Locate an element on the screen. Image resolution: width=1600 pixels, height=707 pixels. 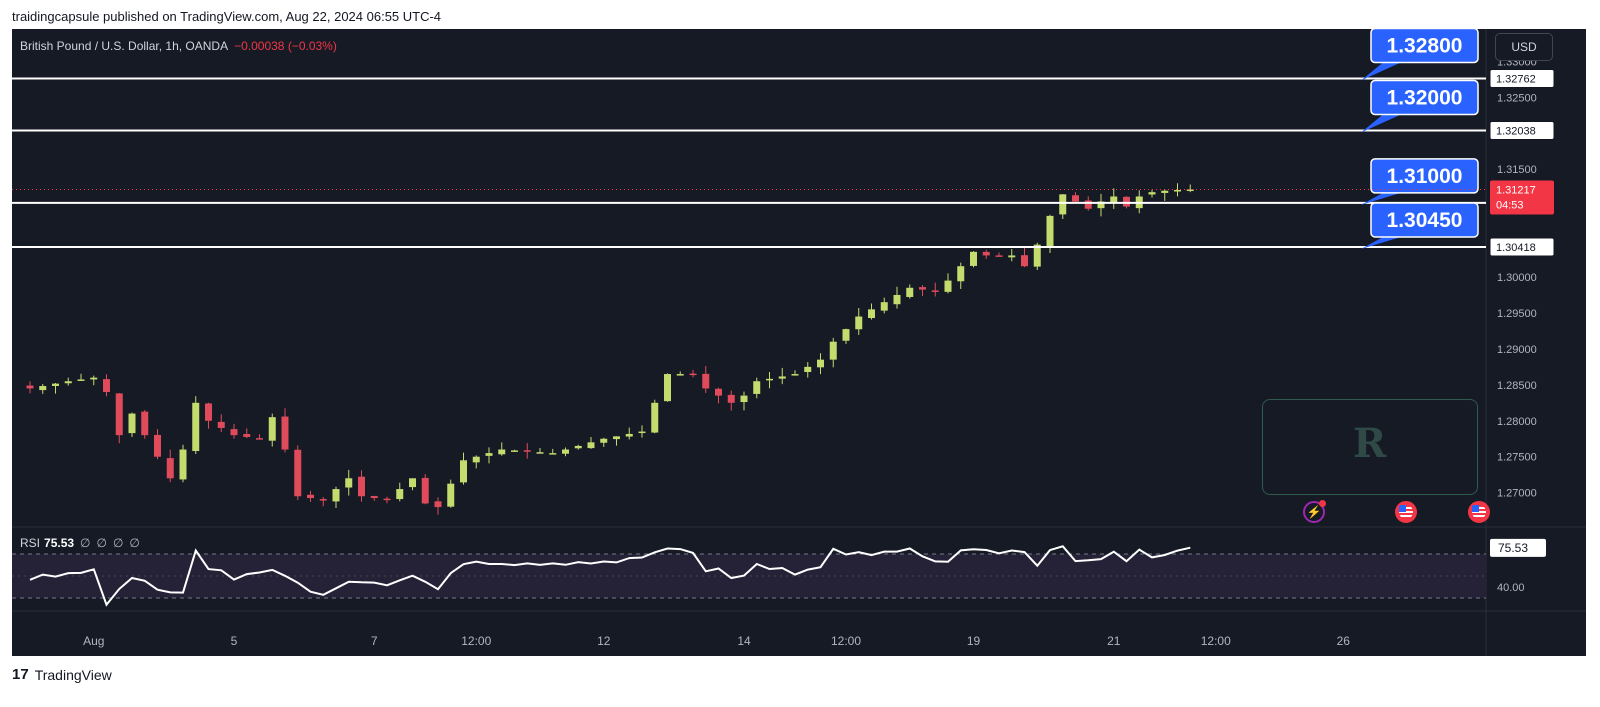
x-tick-label: 12 is located at coordinates (604, 641).